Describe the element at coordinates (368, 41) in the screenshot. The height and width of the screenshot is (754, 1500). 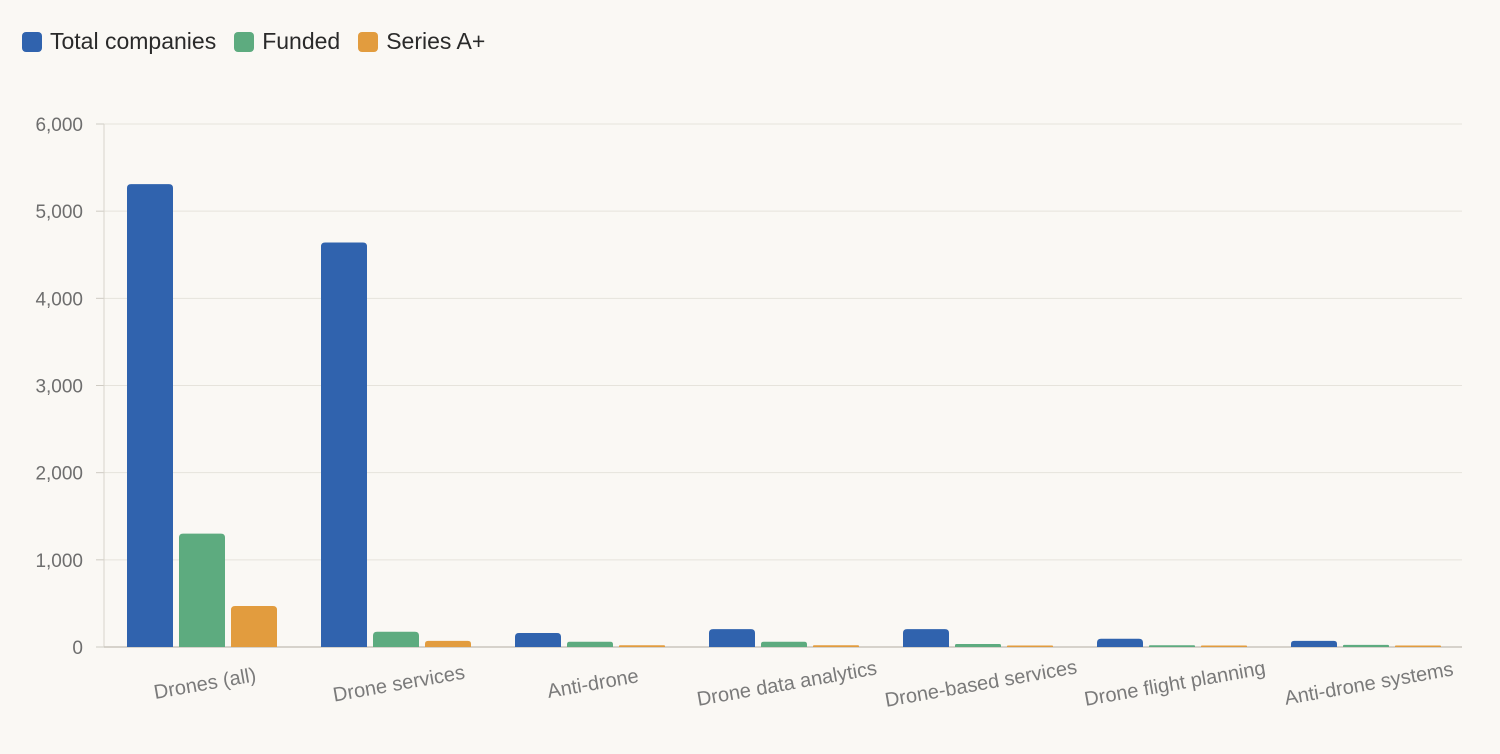
I see `legend-swatch-series-a` at that location.